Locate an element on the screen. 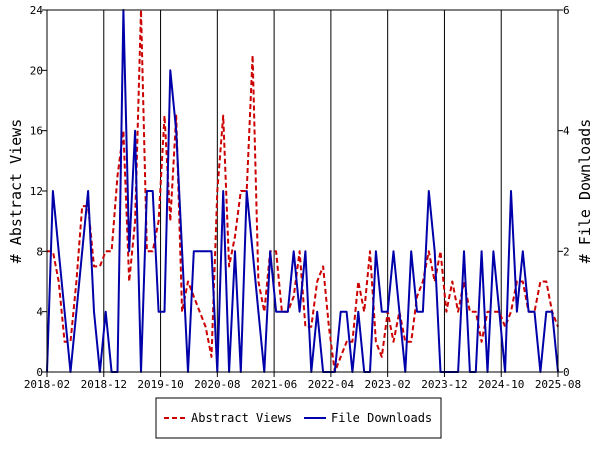  legend: Abstract Views File Downloads is located at coordinates (298, 418).